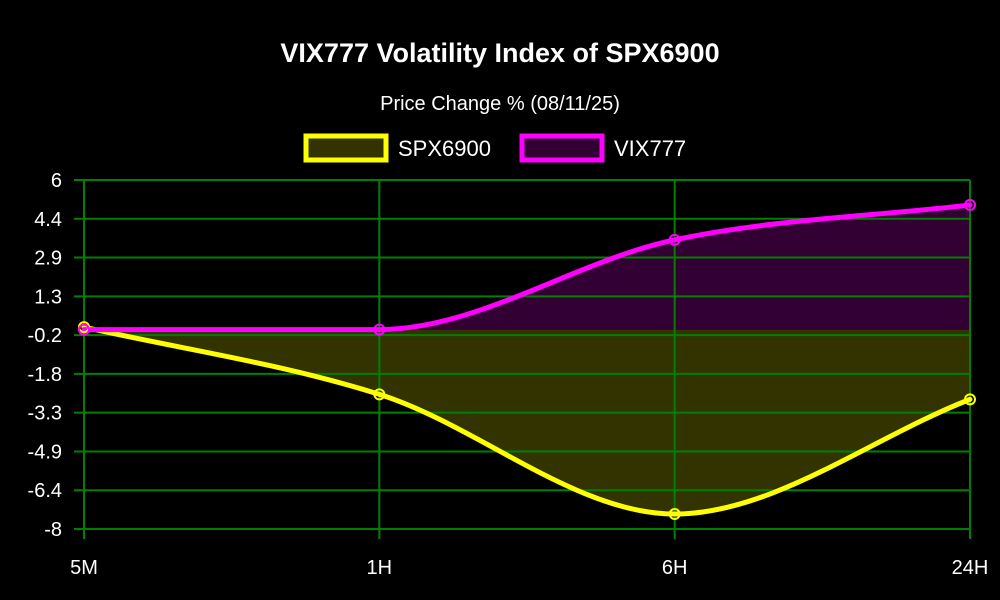 This screenshot has height=600, width=1000. I want to click on legend: SPX6900 VIX777, so click(494, 148).